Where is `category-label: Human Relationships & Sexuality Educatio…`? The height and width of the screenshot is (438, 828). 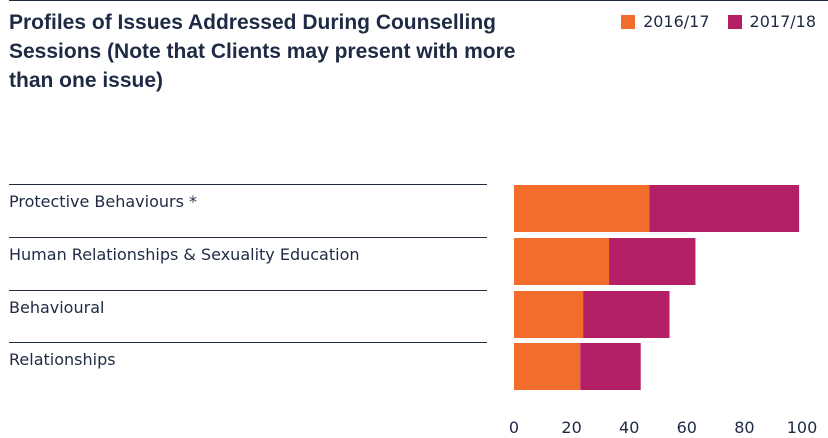 category-label: Human Relationships & Sexuality Educatio… is located at coordinates (248, 251).